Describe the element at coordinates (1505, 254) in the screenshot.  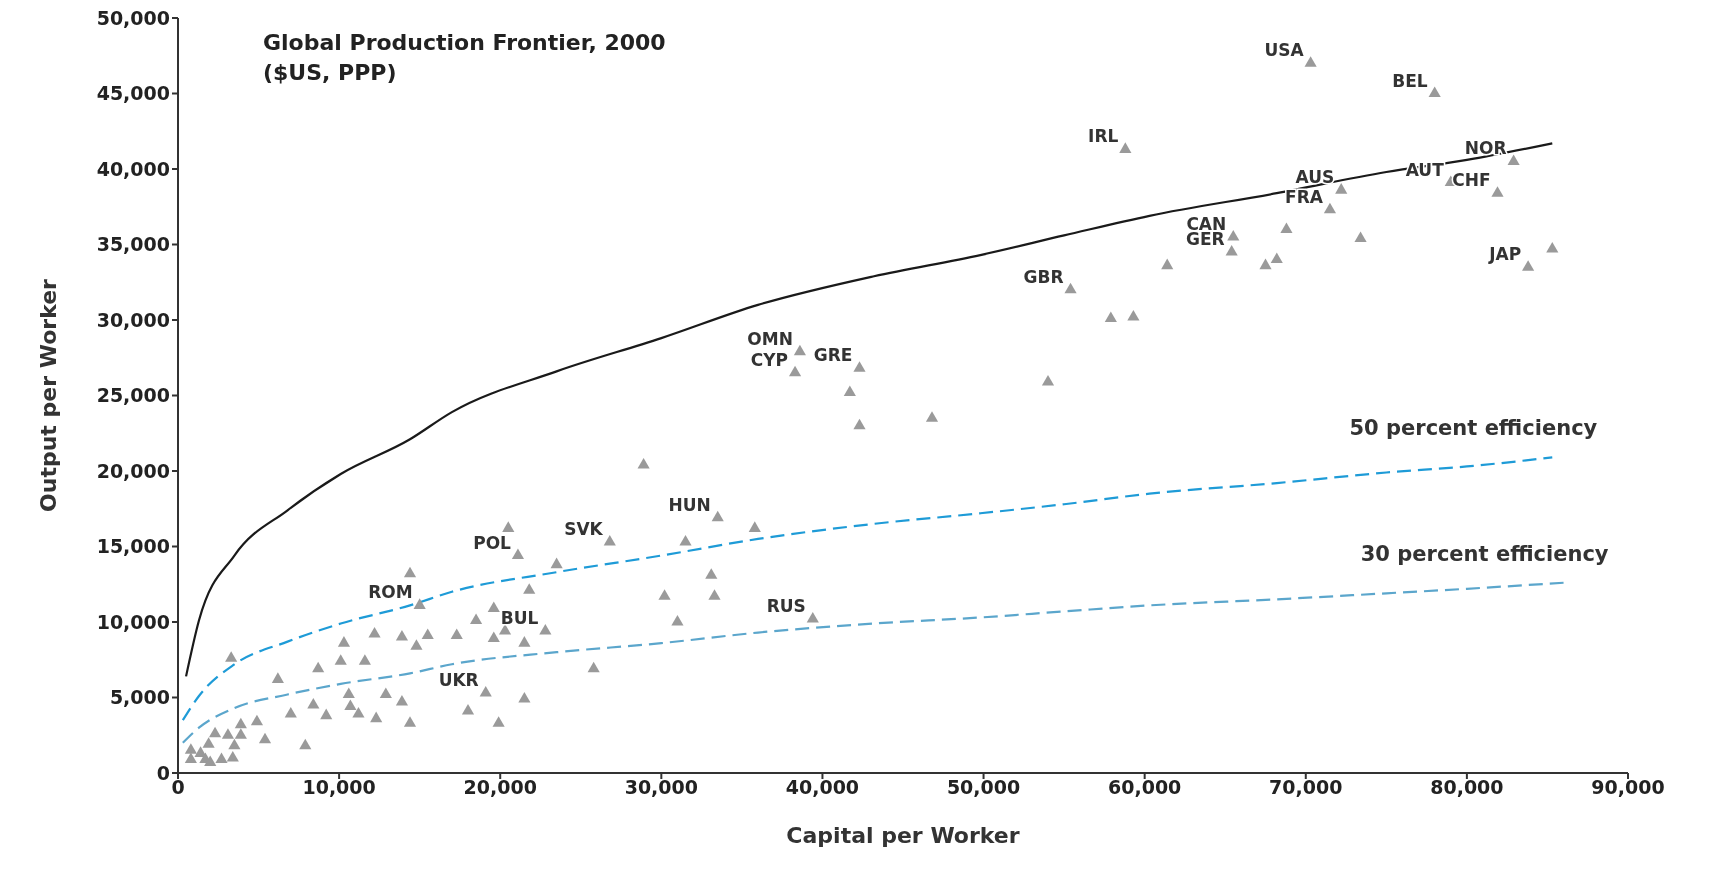
I see `annotation: JAP` at that location.